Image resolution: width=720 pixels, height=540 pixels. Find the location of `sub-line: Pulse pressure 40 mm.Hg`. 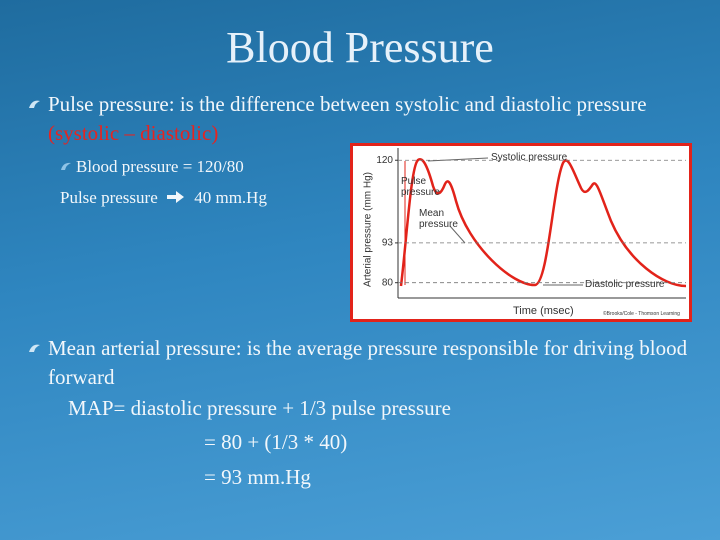

sub-line: Pulse pressure 40 mm.Hg is located at coordinates (163, 198).